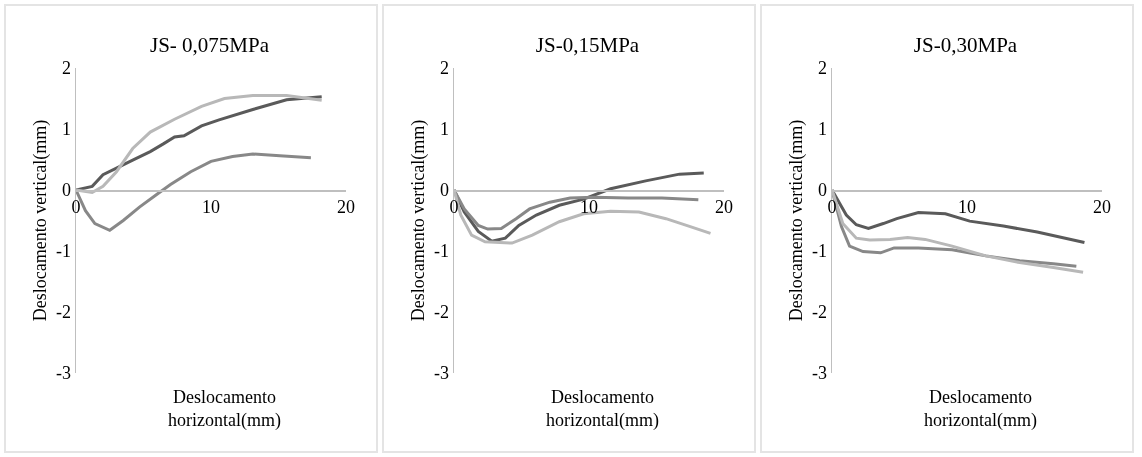 This screenshot has height=457, width=1142. I want to click on chart-title: JS-0,30MPa, so click(965, 44).